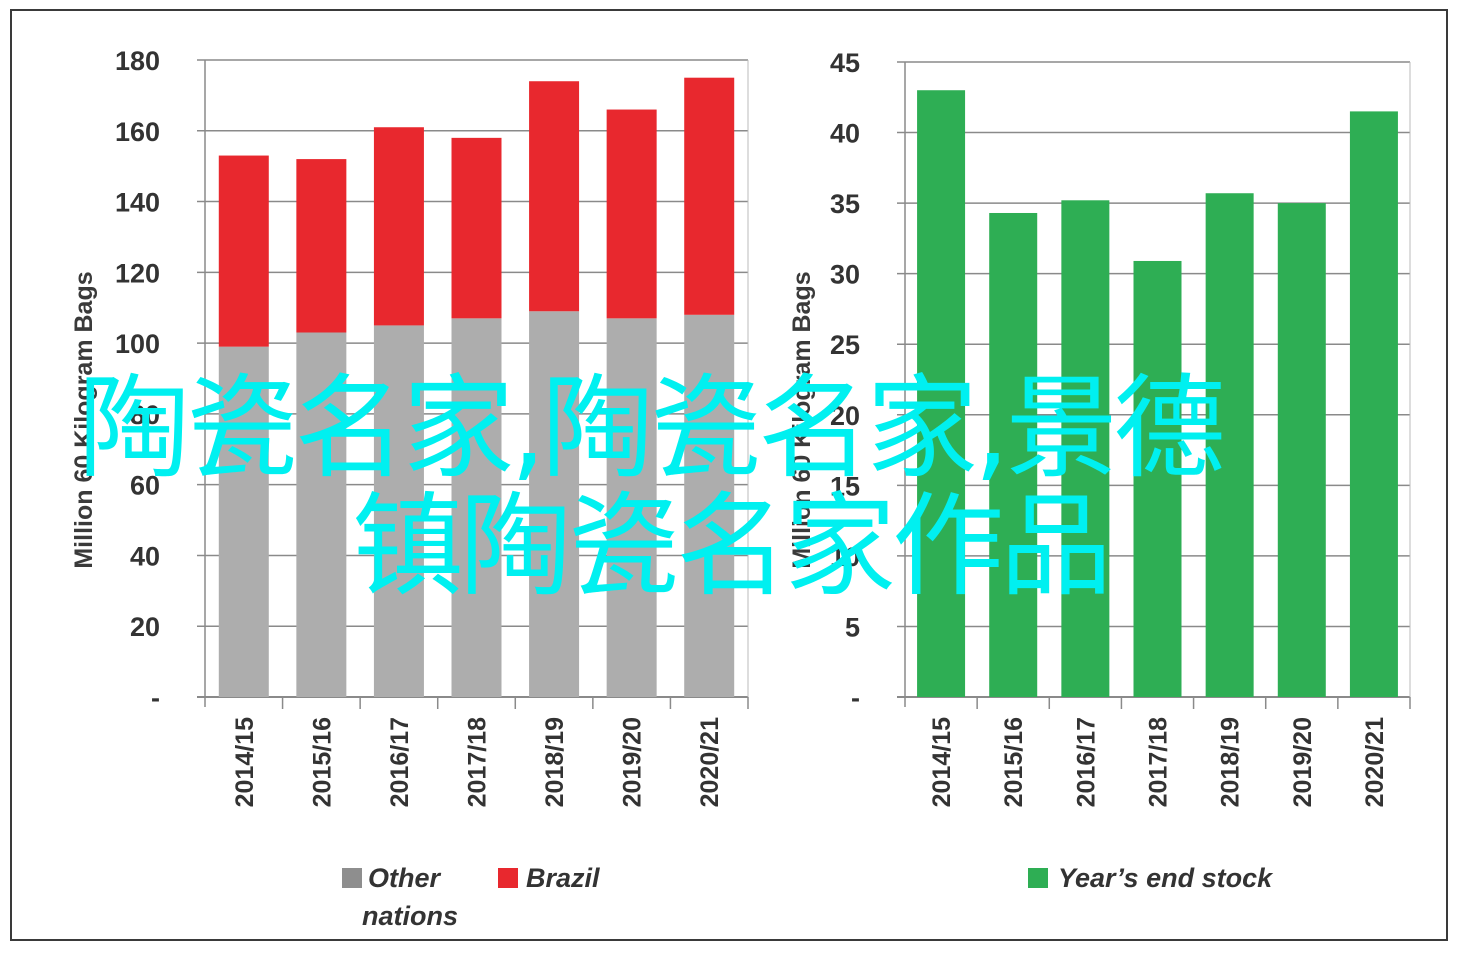  I want to click on y-tick-label: 160, so click(137, 132).